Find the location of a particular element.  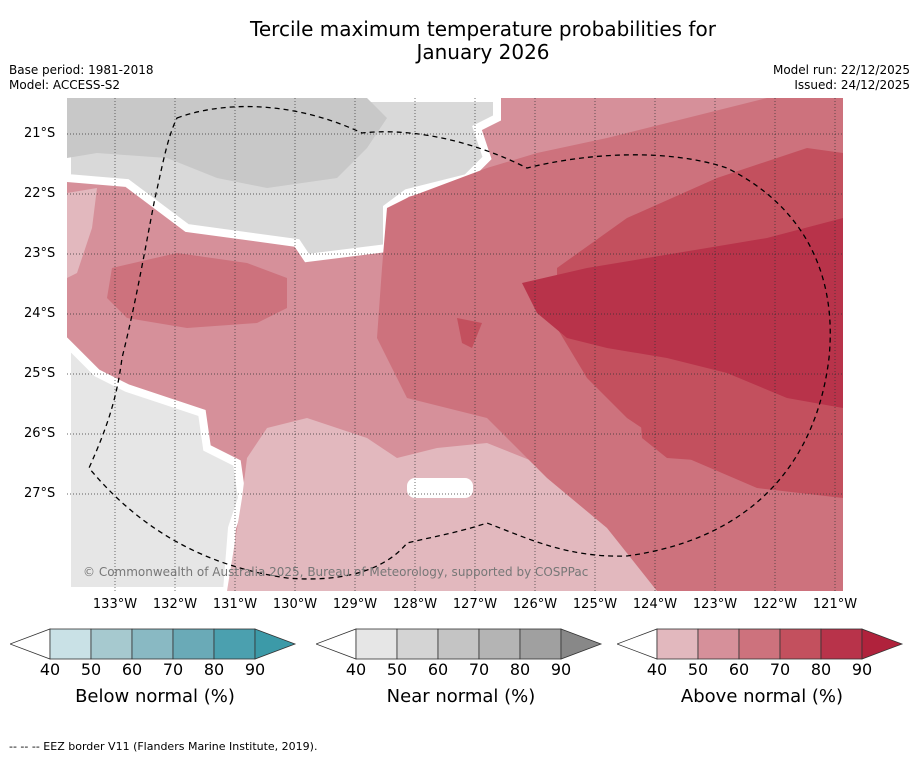

title-line-2: January 2026 is located at coordinates (483, 52).